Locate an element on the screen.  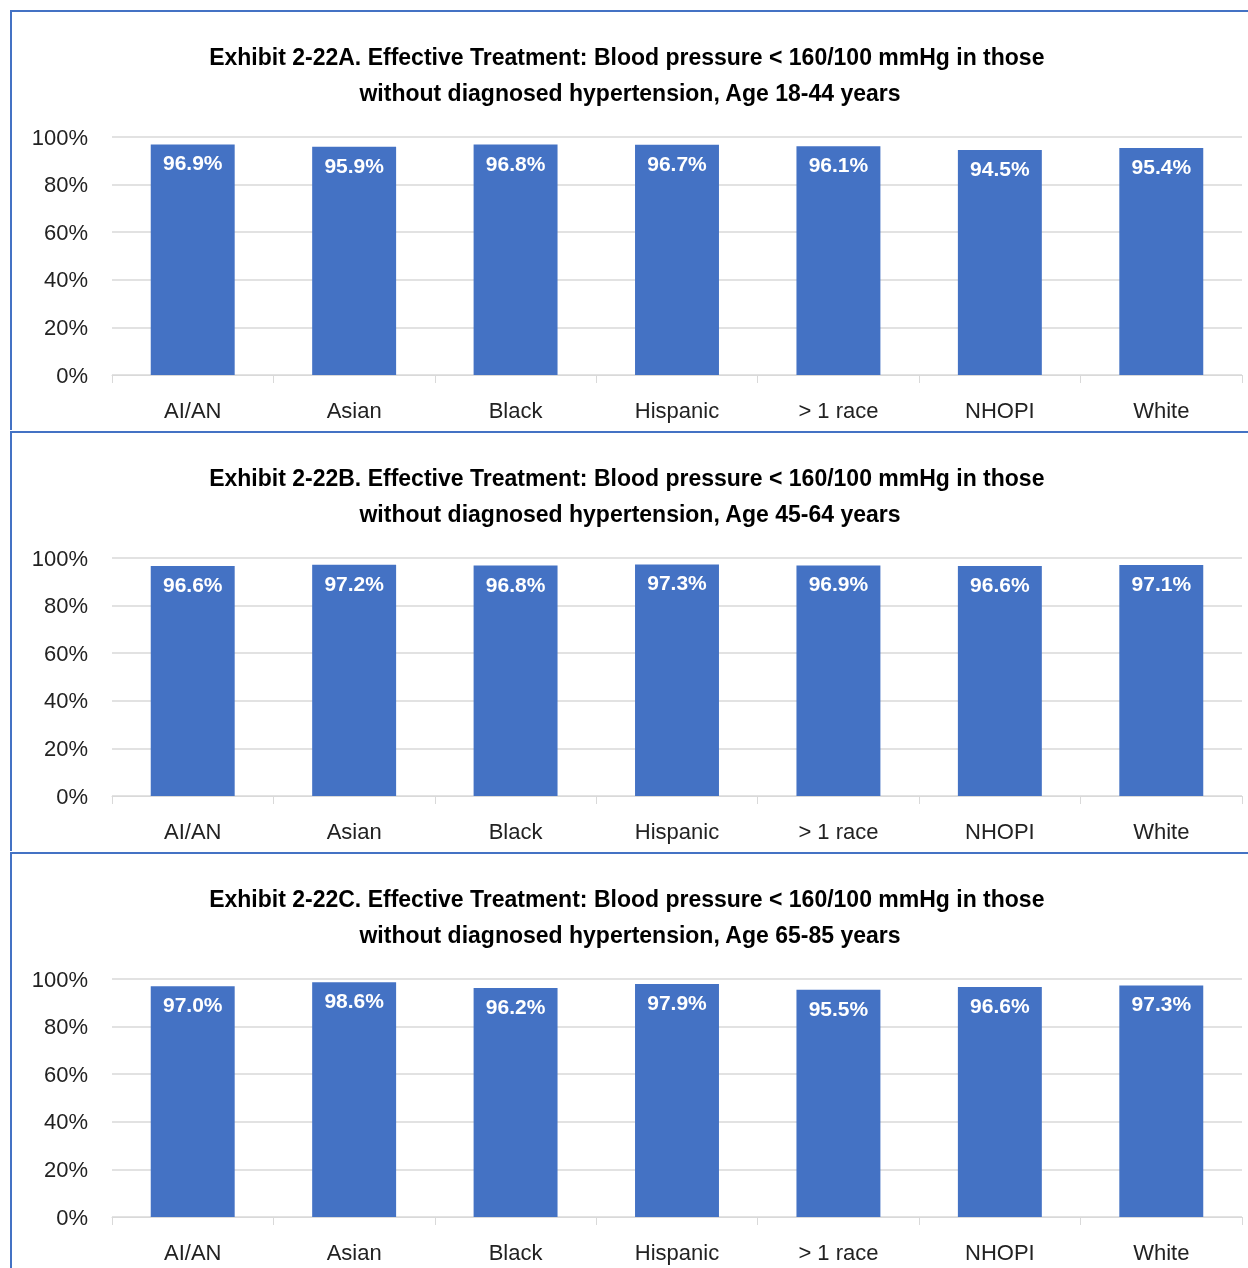
data-label: 97.2% is located at coordinates (354, 583).